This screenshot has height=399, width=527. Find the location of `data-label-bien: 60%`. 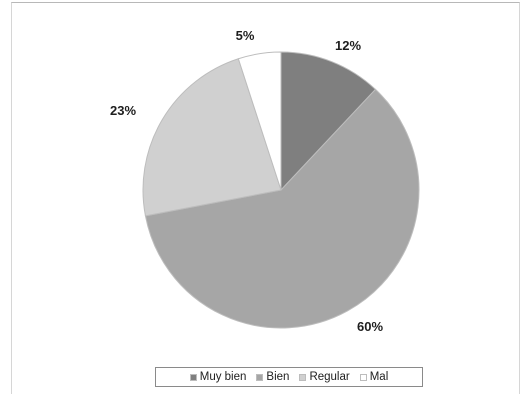

data-label-bien: 60% is located at coordinates (370, 326).